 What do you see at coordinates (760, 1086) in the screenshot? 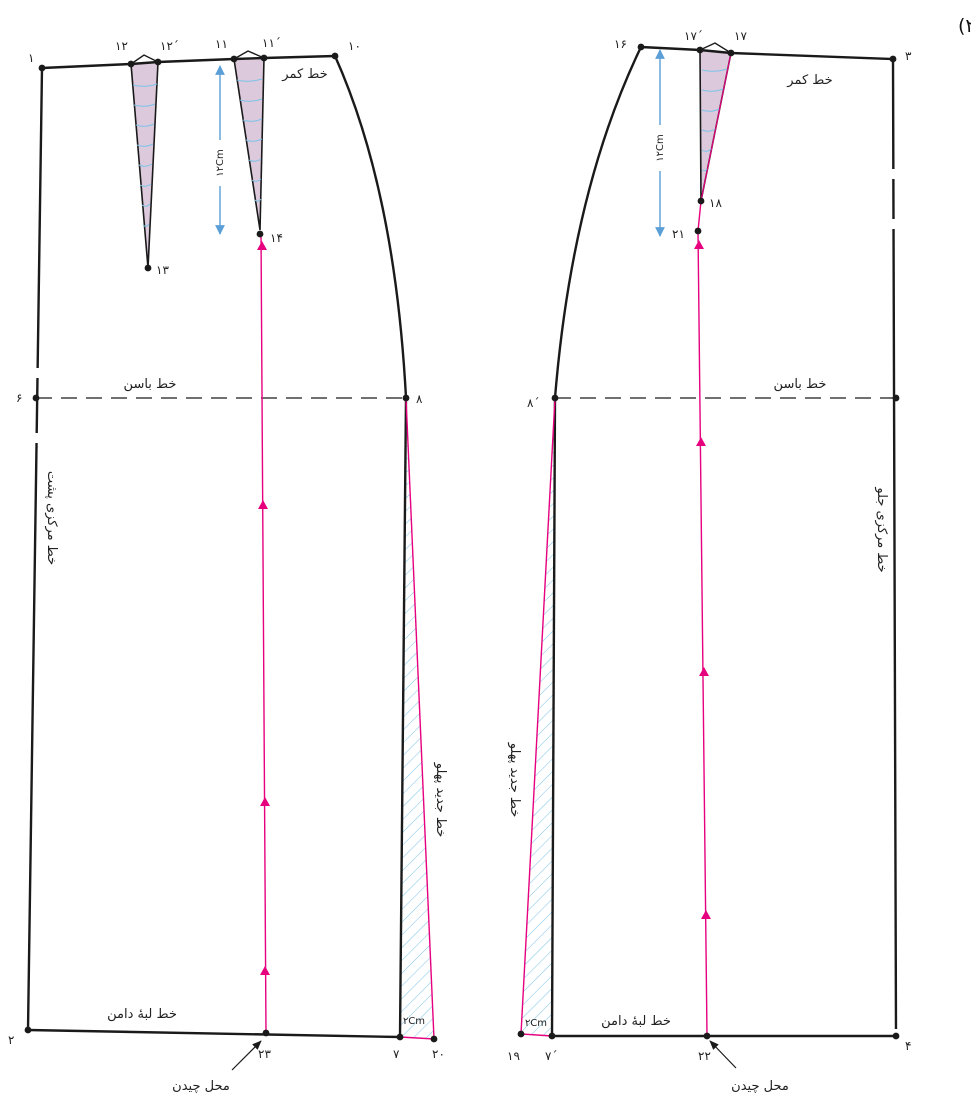
I see `front-fold-label: محل چیدن` at bounding box center [760, 1086].